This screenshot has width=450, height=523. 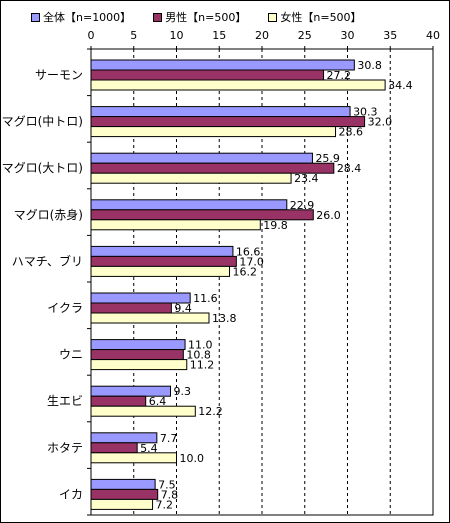 What do you see at coordinates (48, 214) in the screenshot?
I see `category-label: マグロ(赤身)` at bounding box center [48, 214].